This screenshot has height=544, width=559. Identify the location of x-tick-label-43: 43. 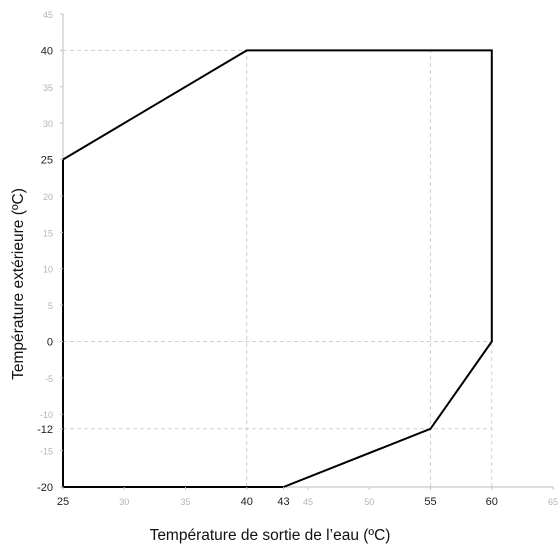
(283, 502).